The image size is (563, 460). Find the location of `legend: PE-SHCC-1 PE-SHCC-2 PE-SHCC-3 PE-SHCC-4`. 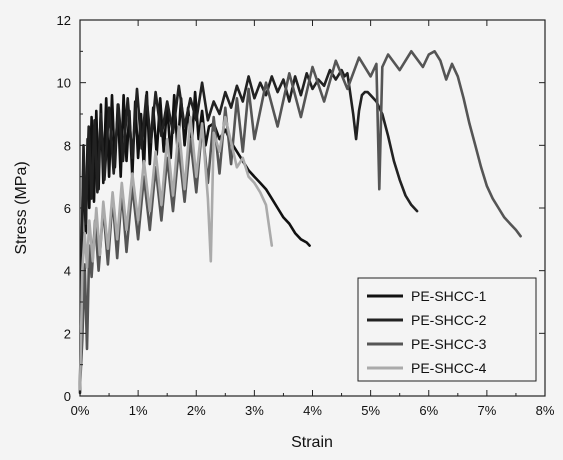

legend: PE-SHCC-1 PE-SHCC-2 PE-SHCC-3 PE-SHCC-4 is located at coordinates (447, 329).